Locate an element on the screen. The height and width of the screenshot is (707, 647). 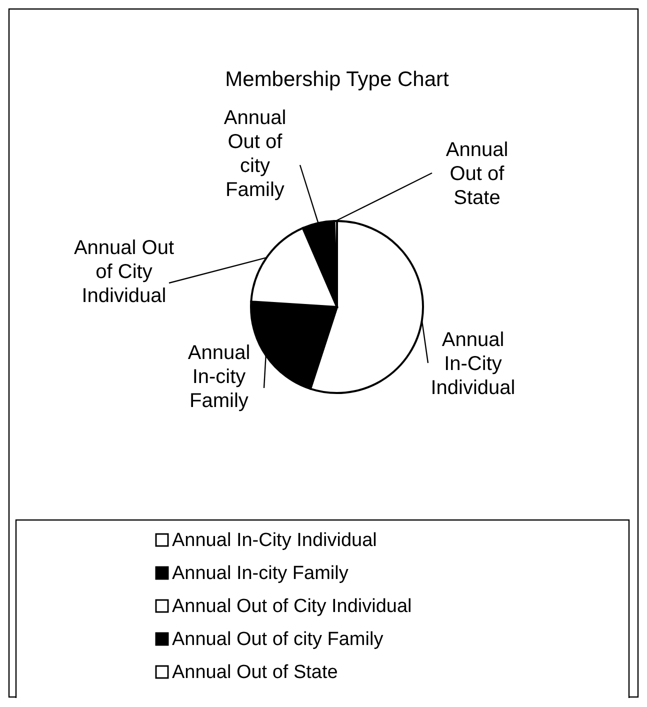
legend-label: Annual Out of State is located at coordinates (255, 672).